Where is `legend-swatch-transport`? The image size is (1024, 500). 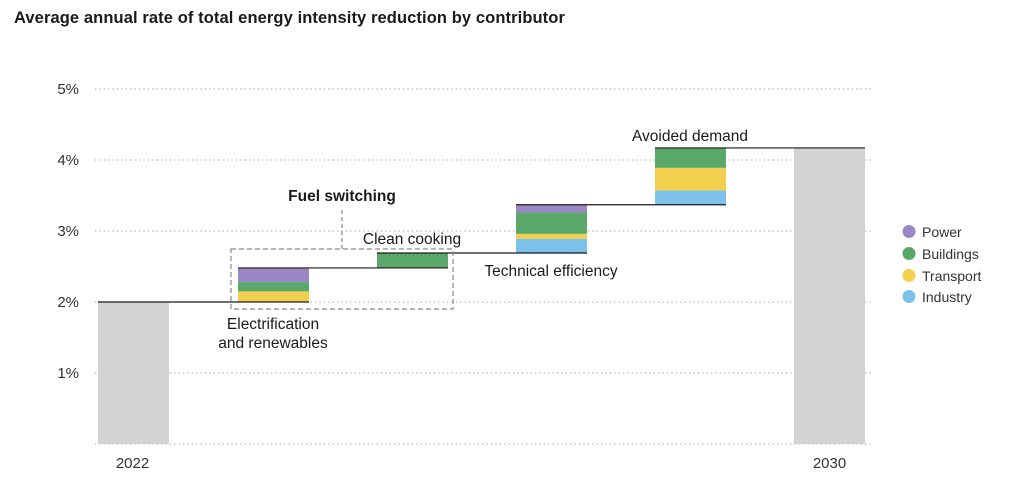
legend-swatch-transport is located at coordinates (909, 275).